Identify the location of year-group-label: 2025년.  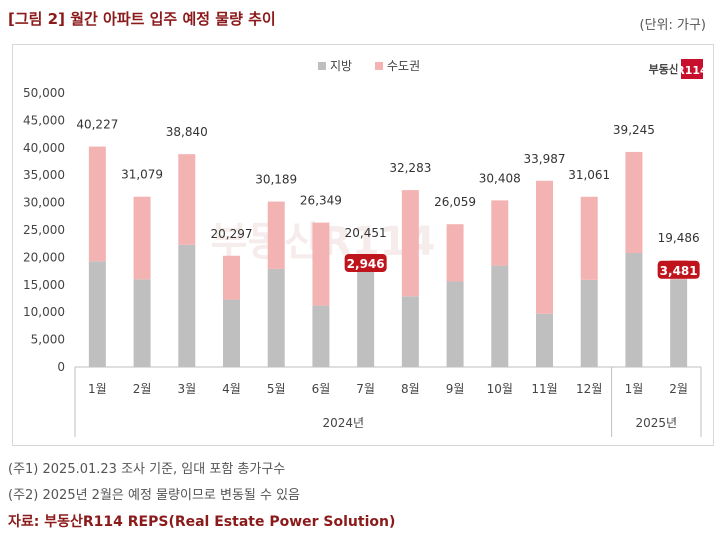
(656, 423).